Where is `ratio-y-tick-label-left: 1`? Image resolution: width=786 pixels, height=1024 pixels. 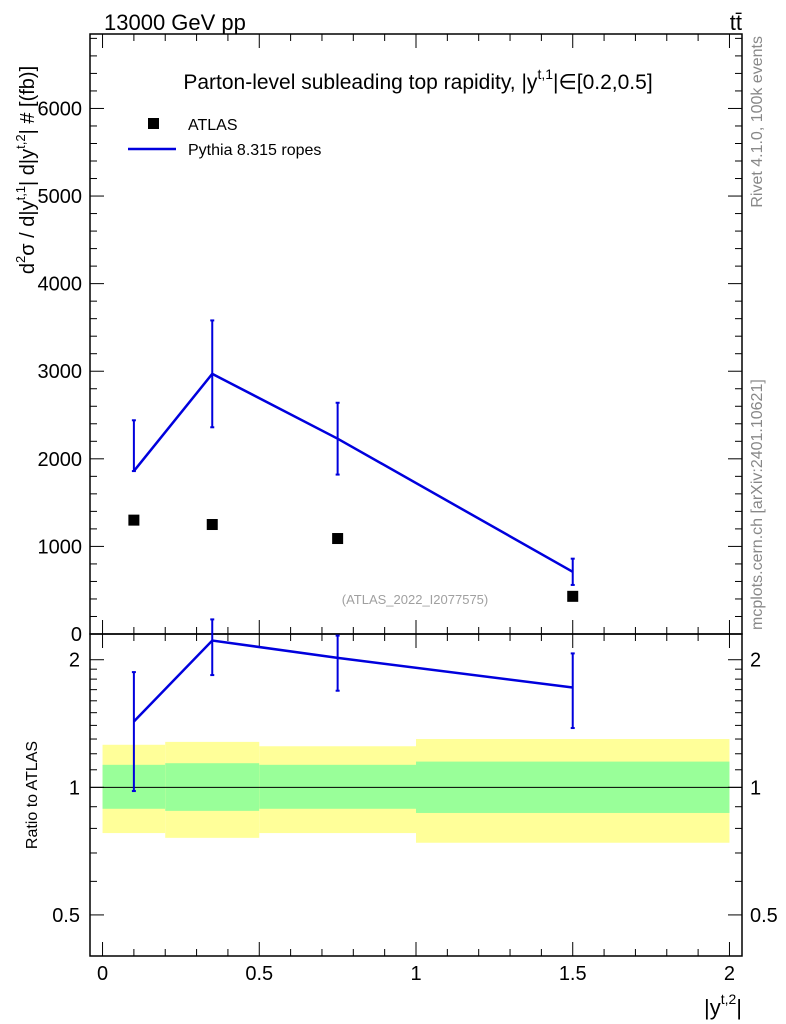
ratio-y-tick-label-left: 1 is located at coordinates (74, 788).